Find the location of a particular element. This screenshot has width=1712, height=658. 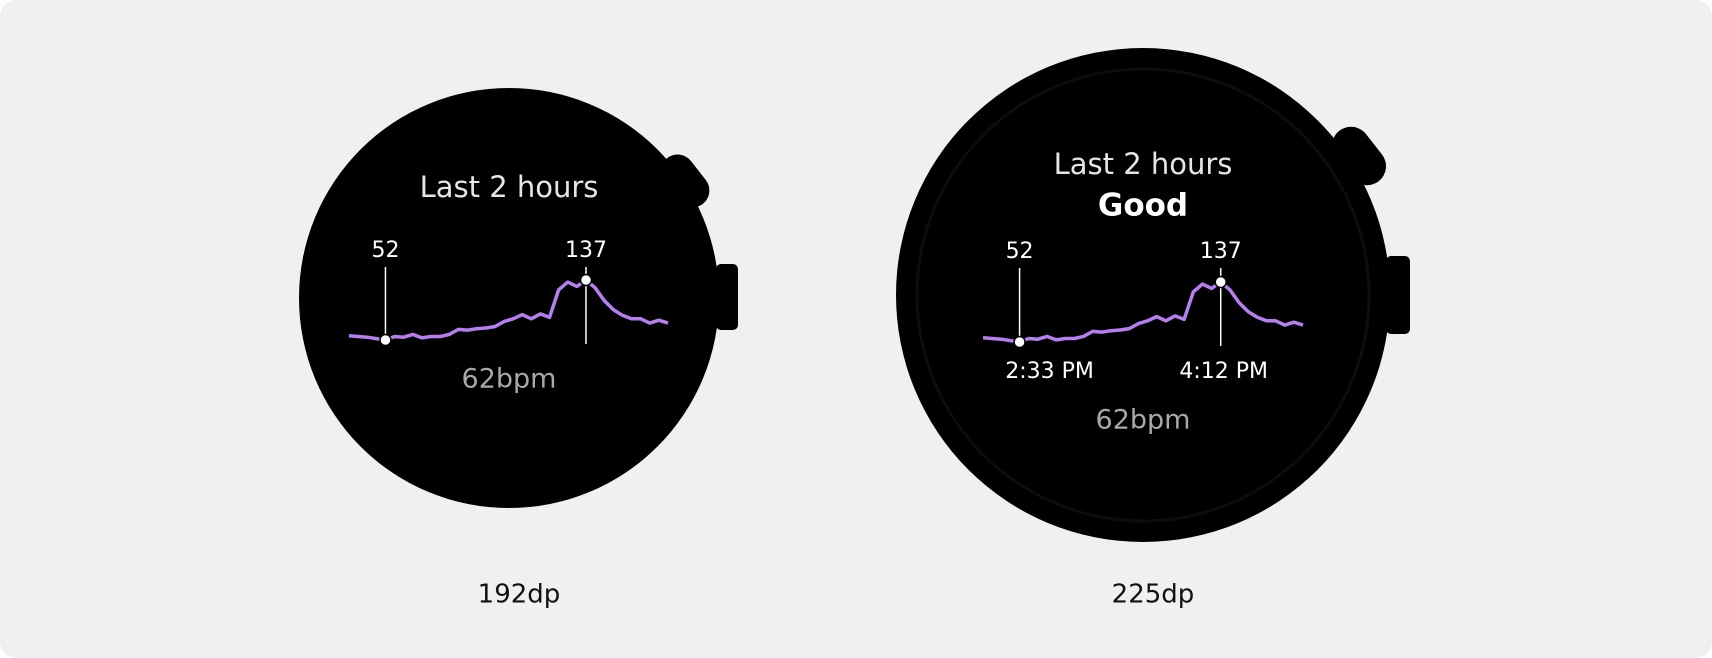

crown is located at coordinates (1359, 156).